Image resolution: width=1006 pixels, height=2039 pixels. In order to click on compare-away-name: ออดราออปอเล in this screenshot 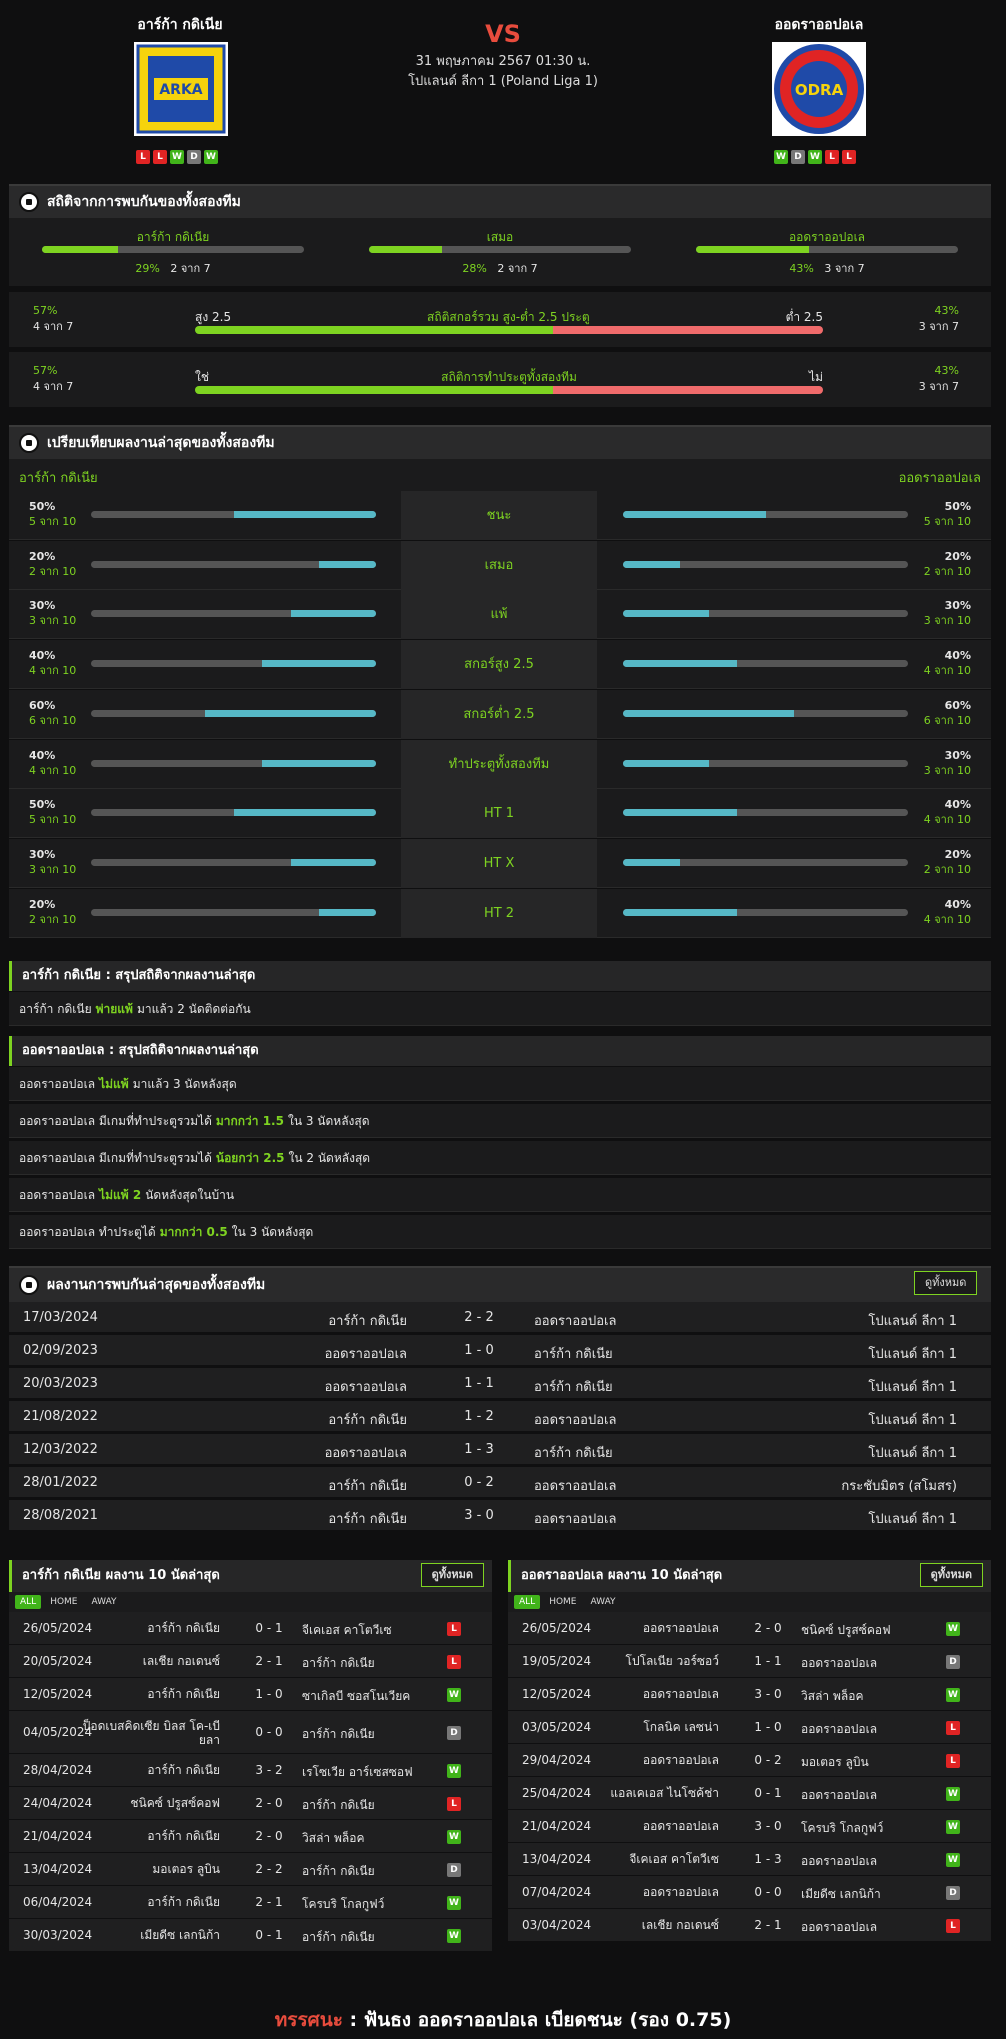, I will do `click(939, 478)`.